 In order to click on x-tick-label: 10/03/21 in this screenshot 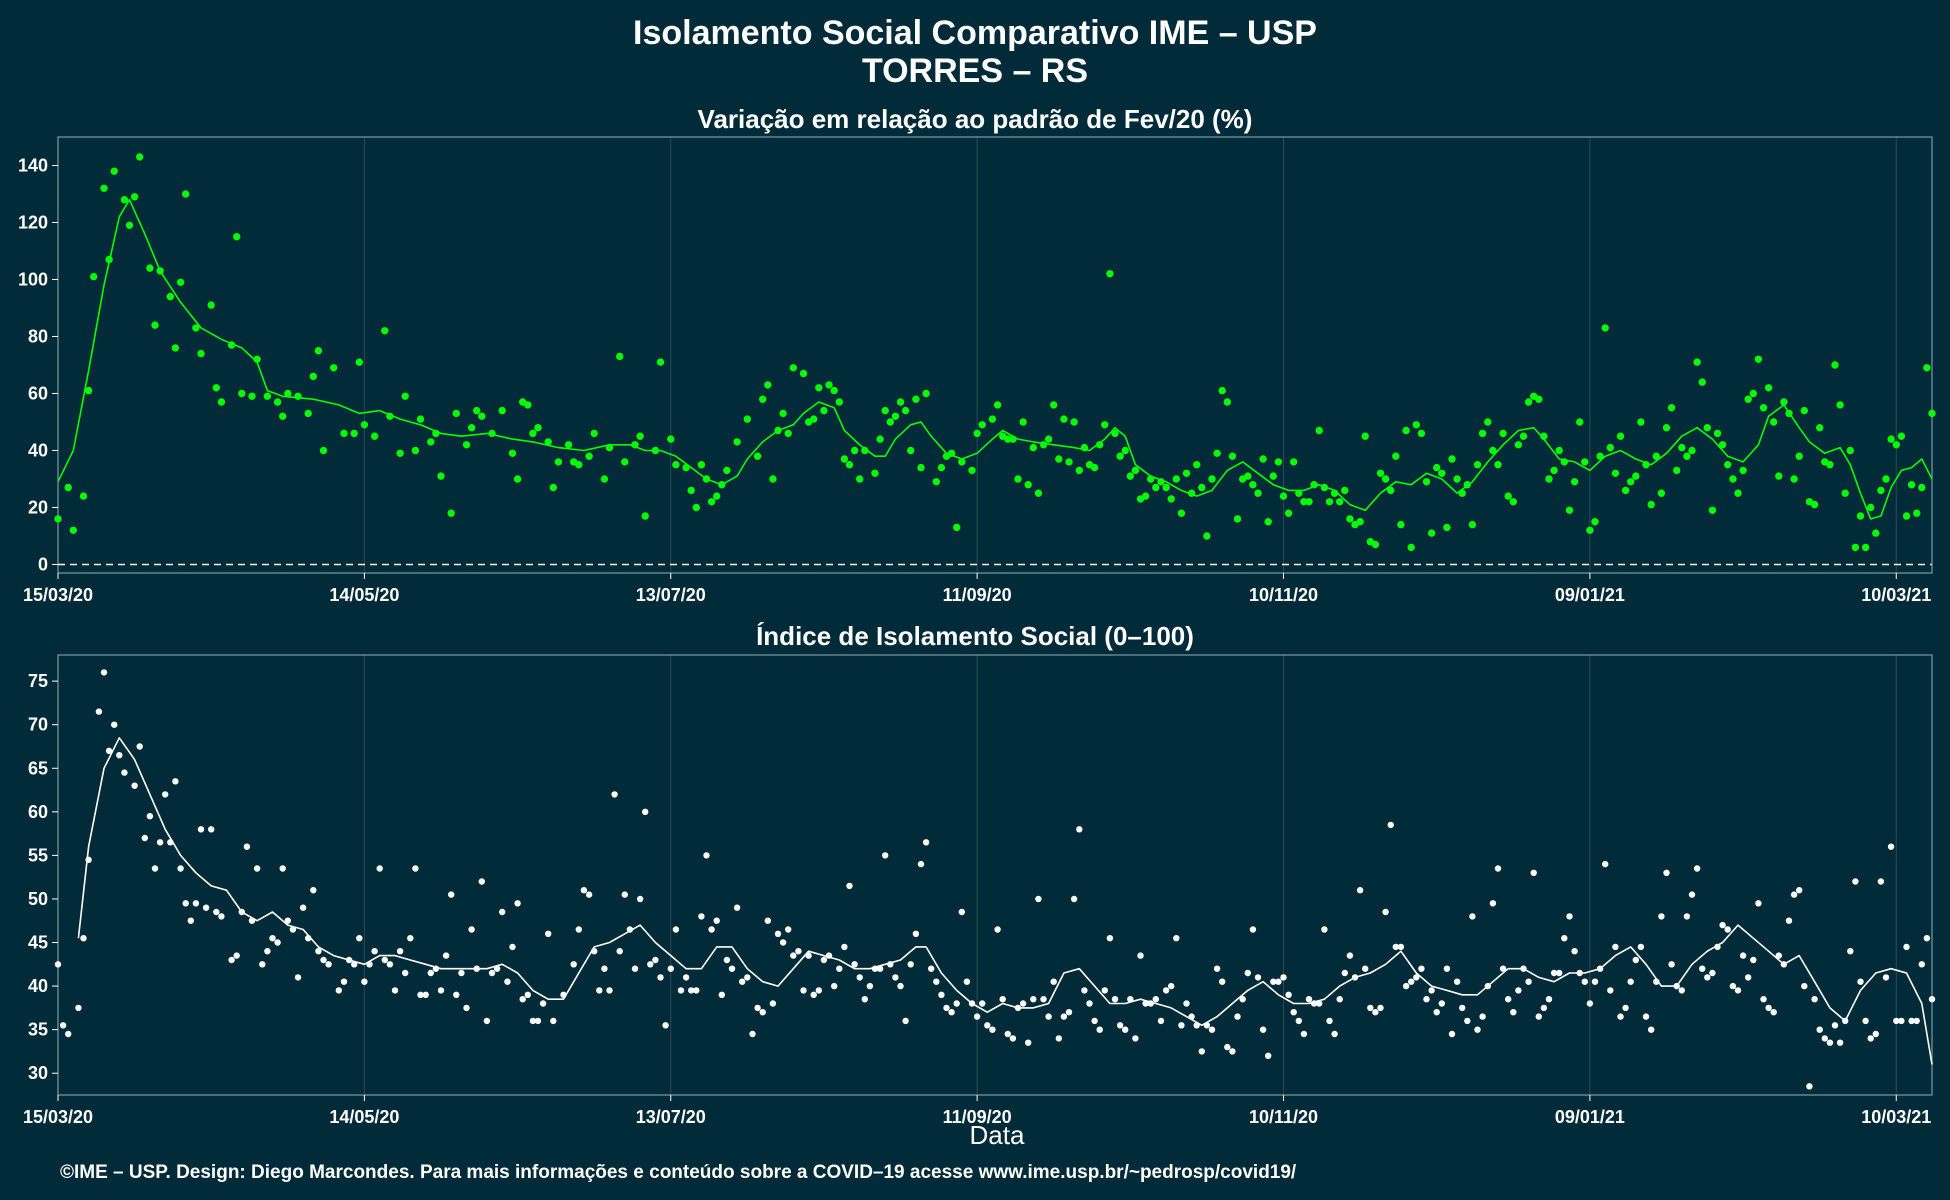, I will do `click(1896, 1117)`.